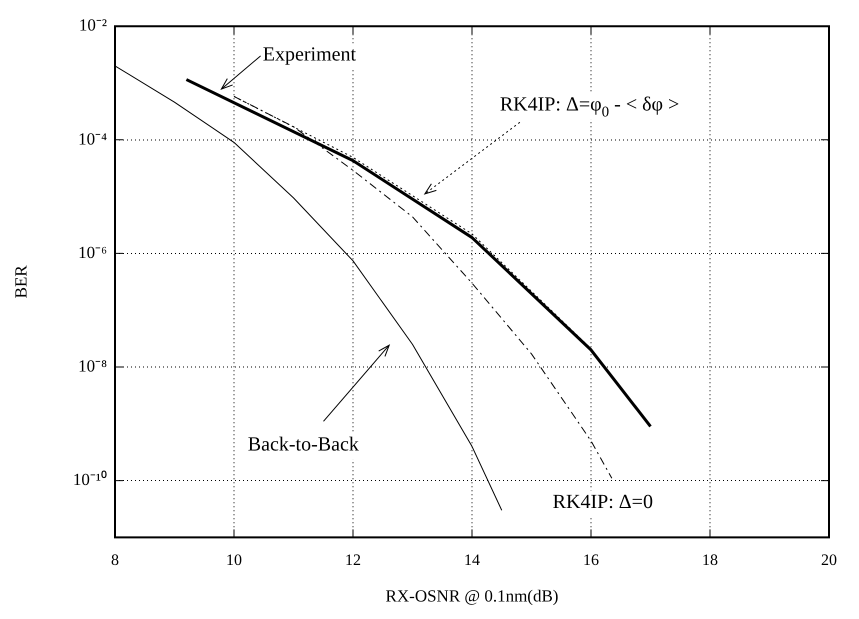 Image resolution: width=859 pixels, height=619 pixels. What do you see at coordinates (472, 561) in the screenshot?
I see `x-tick-label: 14` at bounding box center [472, 561].